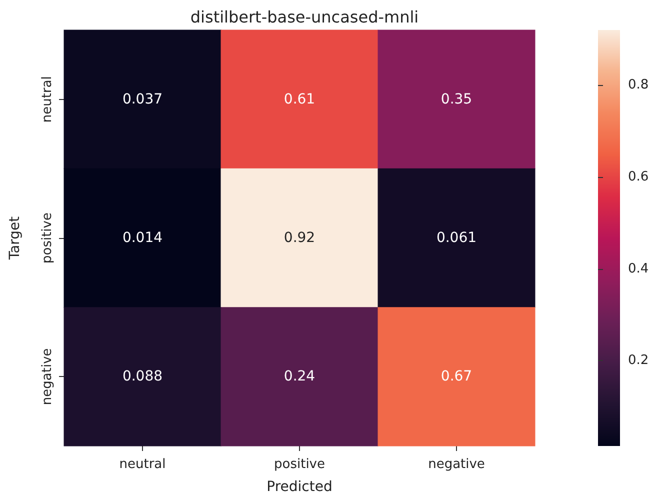 The height and width of the screenshot is (502, 663). Describe the element at coordinates (456, 376) in the screenshot. I see `data-label: 0.67` at that location.